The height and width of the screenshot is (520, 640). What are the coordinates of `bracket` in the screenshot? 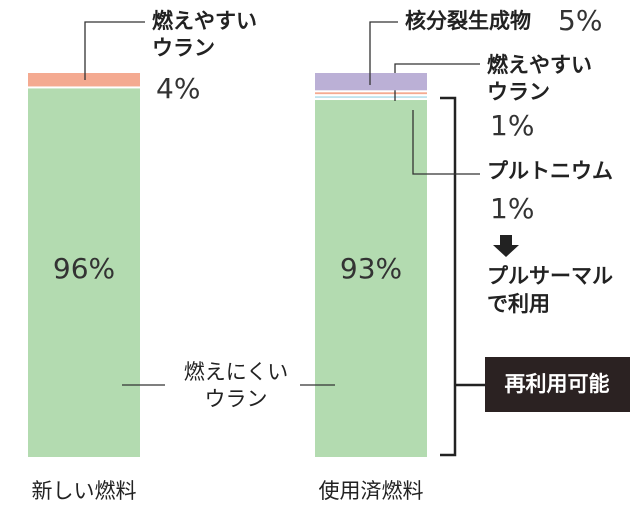 It's located at (463, 276).